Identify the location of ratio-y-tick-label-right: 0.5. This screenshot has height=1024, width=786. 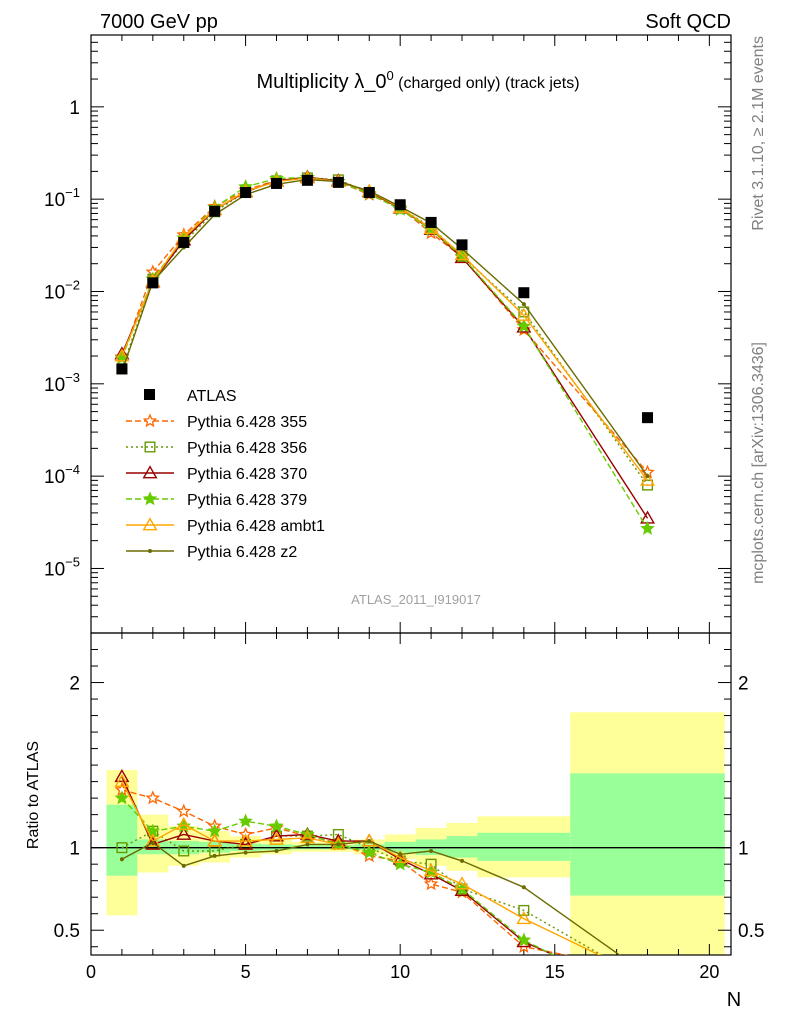
(751, 931).